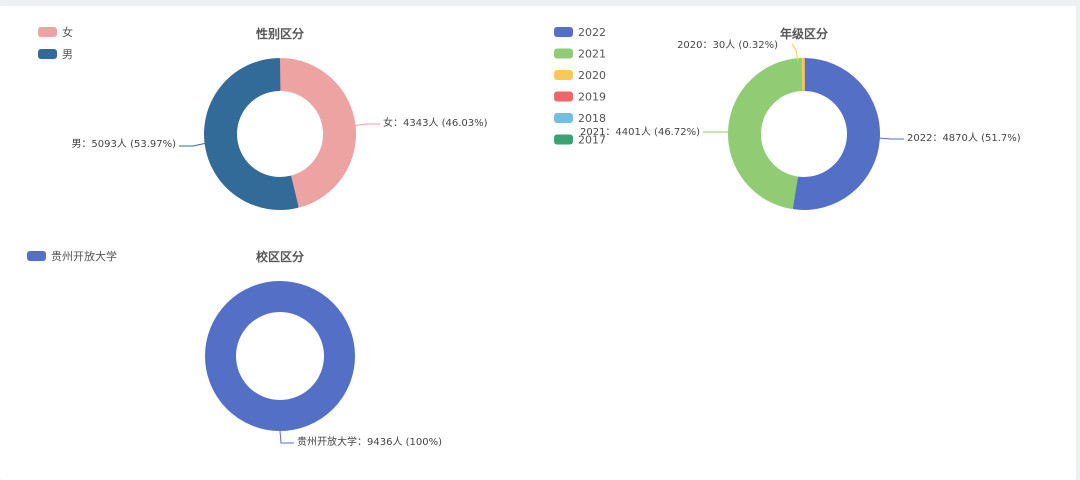  What do you see at coordinates (435, 122) in the screenshot?
I see `slice-label: 女：4343人 (46.03%)` at bounding box center [435, 122].